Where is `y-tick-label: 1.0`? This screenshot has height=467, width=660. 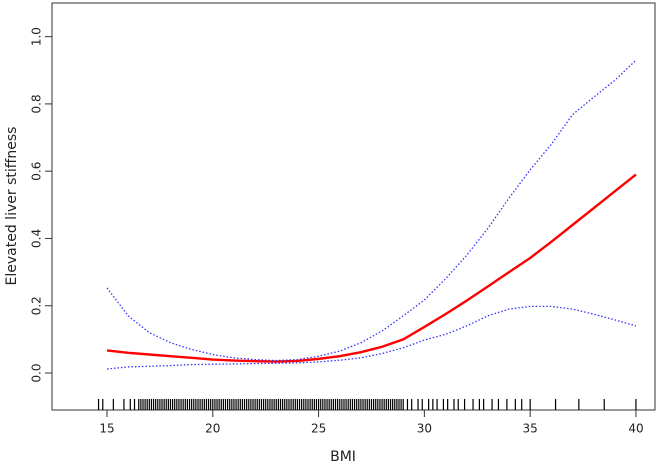 y-tick-label: 1.0 is located at coordinates (37, 36).